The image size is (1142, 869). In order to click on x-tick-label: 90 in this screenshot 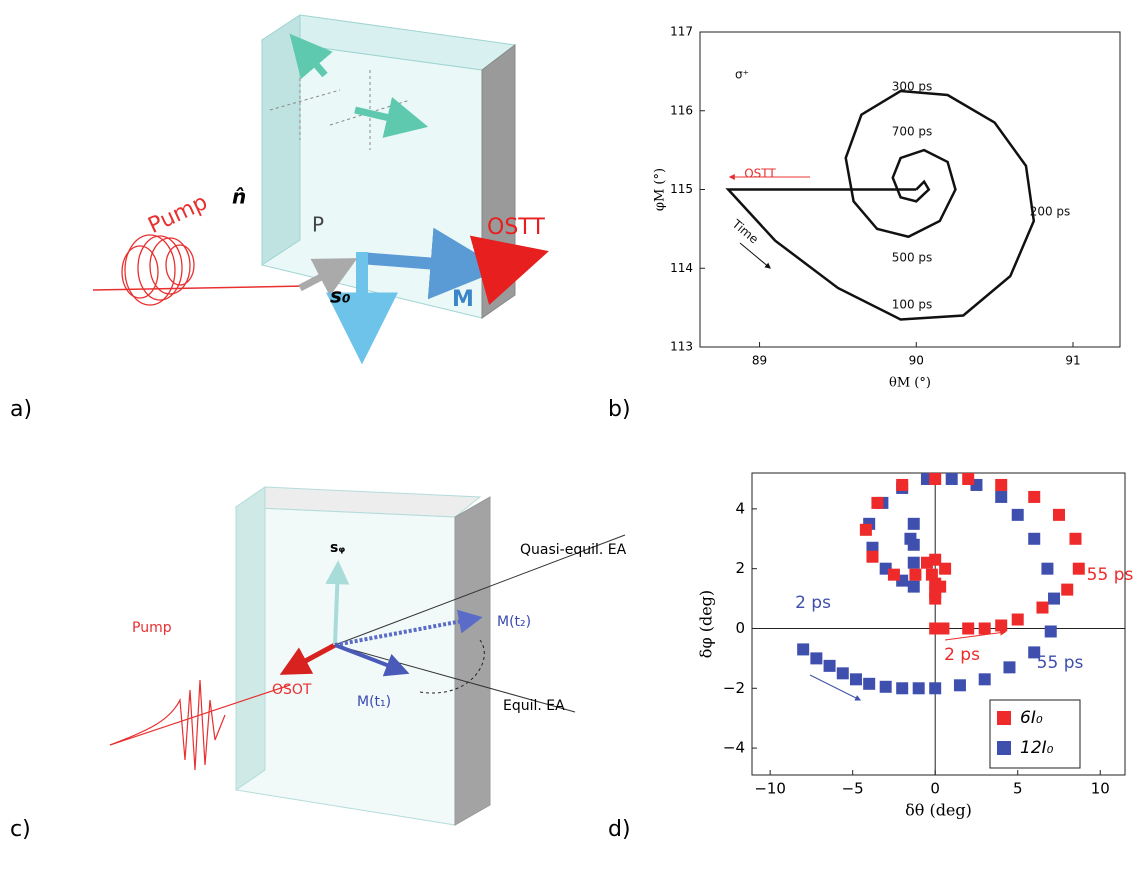, I will do `click(916, 361)`.